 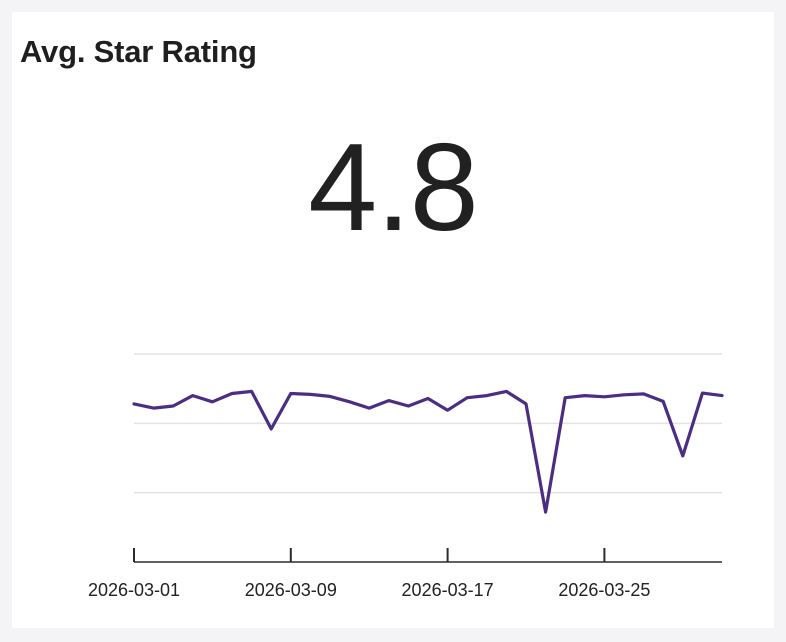 I want to click on card-title: Avg. Star Rating, so click(x=138, y=51).